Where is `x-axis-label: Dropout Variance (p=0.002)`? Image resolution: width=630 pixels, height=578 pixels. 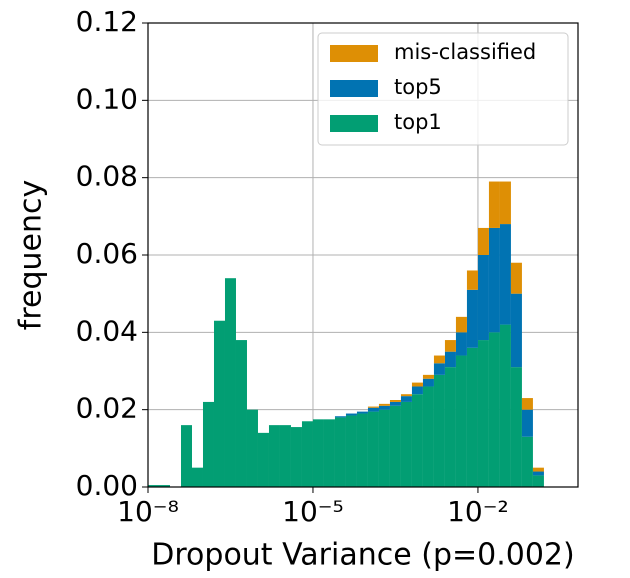 x-axis-label: Dropout Variance (p=0.002) is located at coordinates (362, 555).